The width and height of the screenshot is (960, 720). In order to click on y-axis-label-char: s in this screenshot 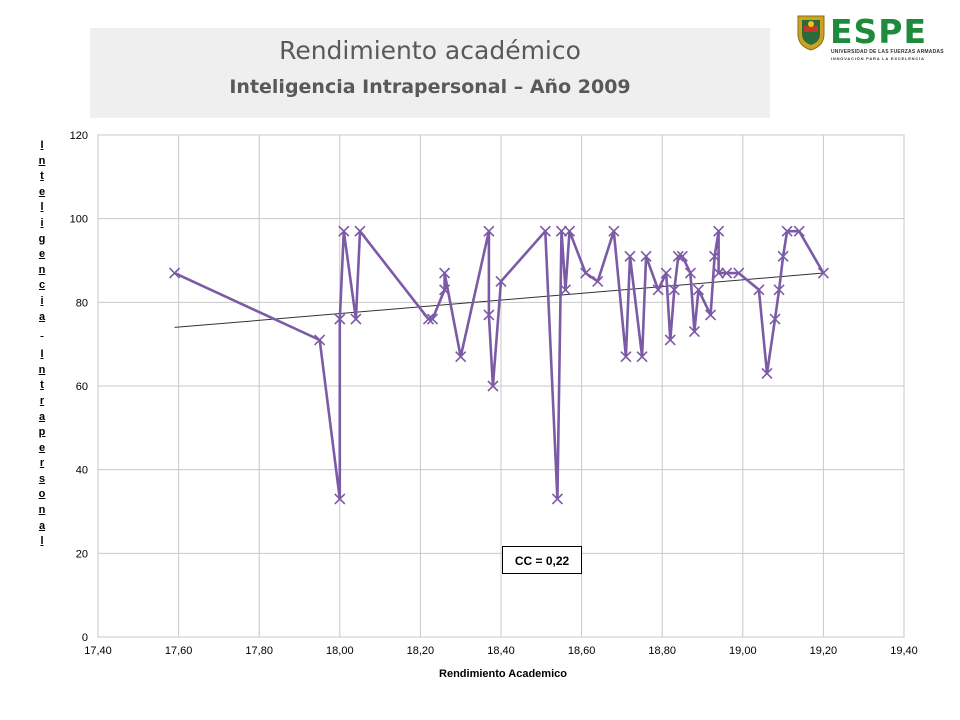, I will do `click(42, 478)`.